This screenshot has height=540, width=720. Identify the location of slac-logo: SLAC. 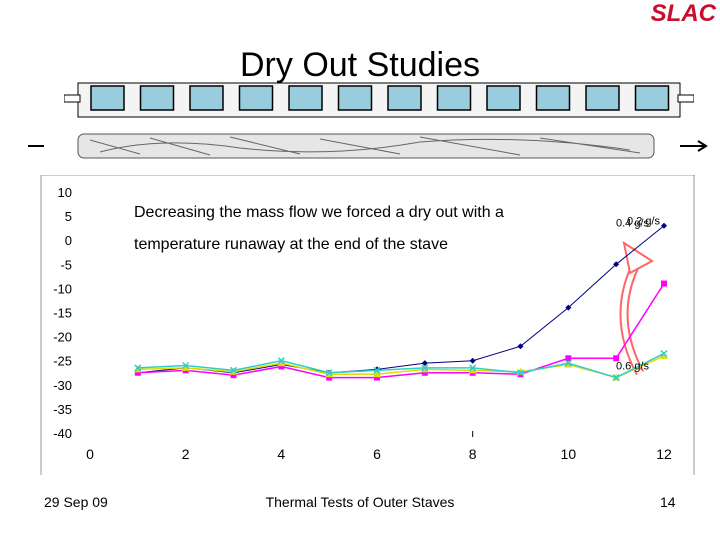
(683, 13).